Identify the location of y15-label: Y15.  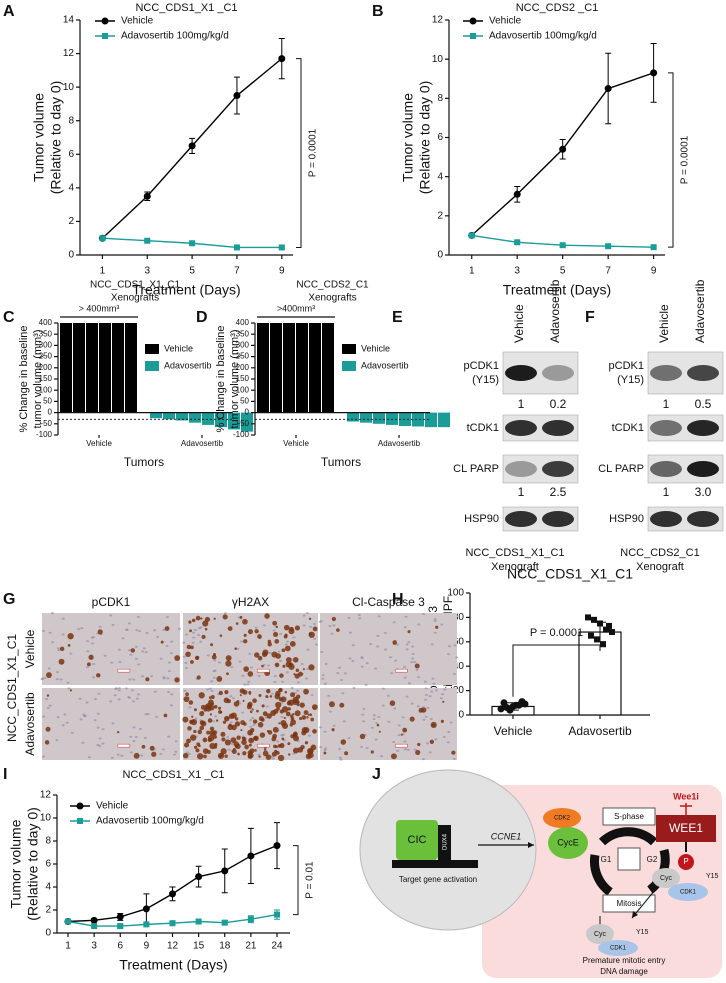
(642, 932).